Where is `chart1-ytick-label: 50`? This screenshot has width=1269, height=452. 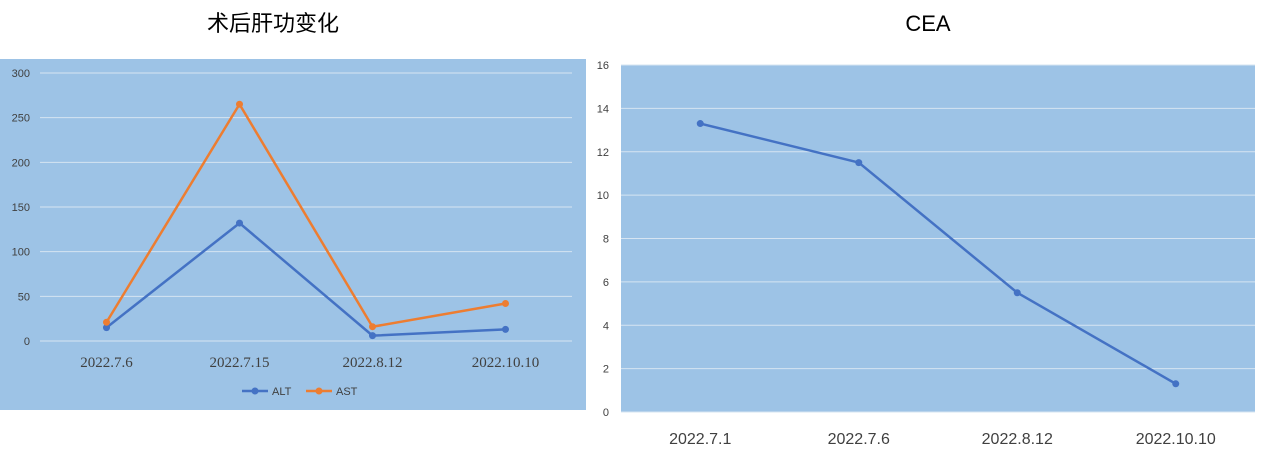 chart1-ytick-label: 50 is located at coordinates (24, 297).